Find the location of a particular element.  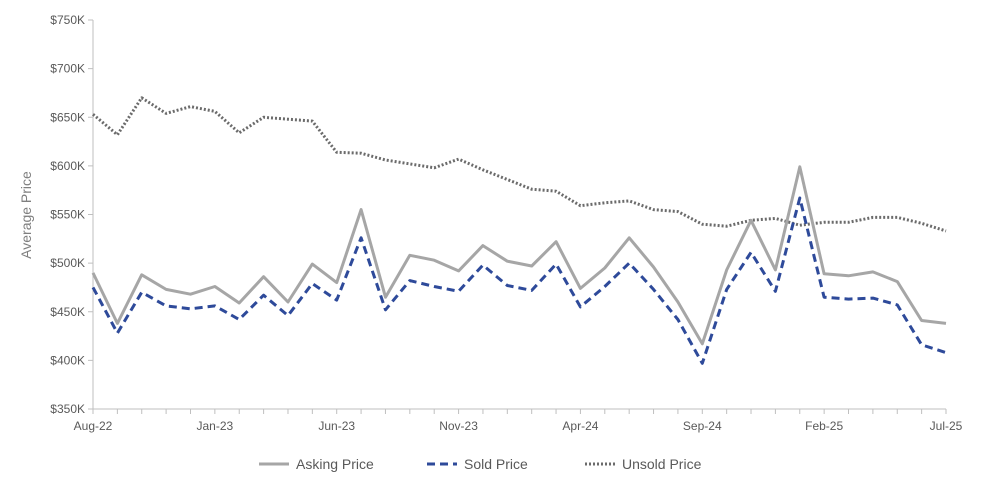

legend-label: Asking Price is located at coordinates (335, 464).